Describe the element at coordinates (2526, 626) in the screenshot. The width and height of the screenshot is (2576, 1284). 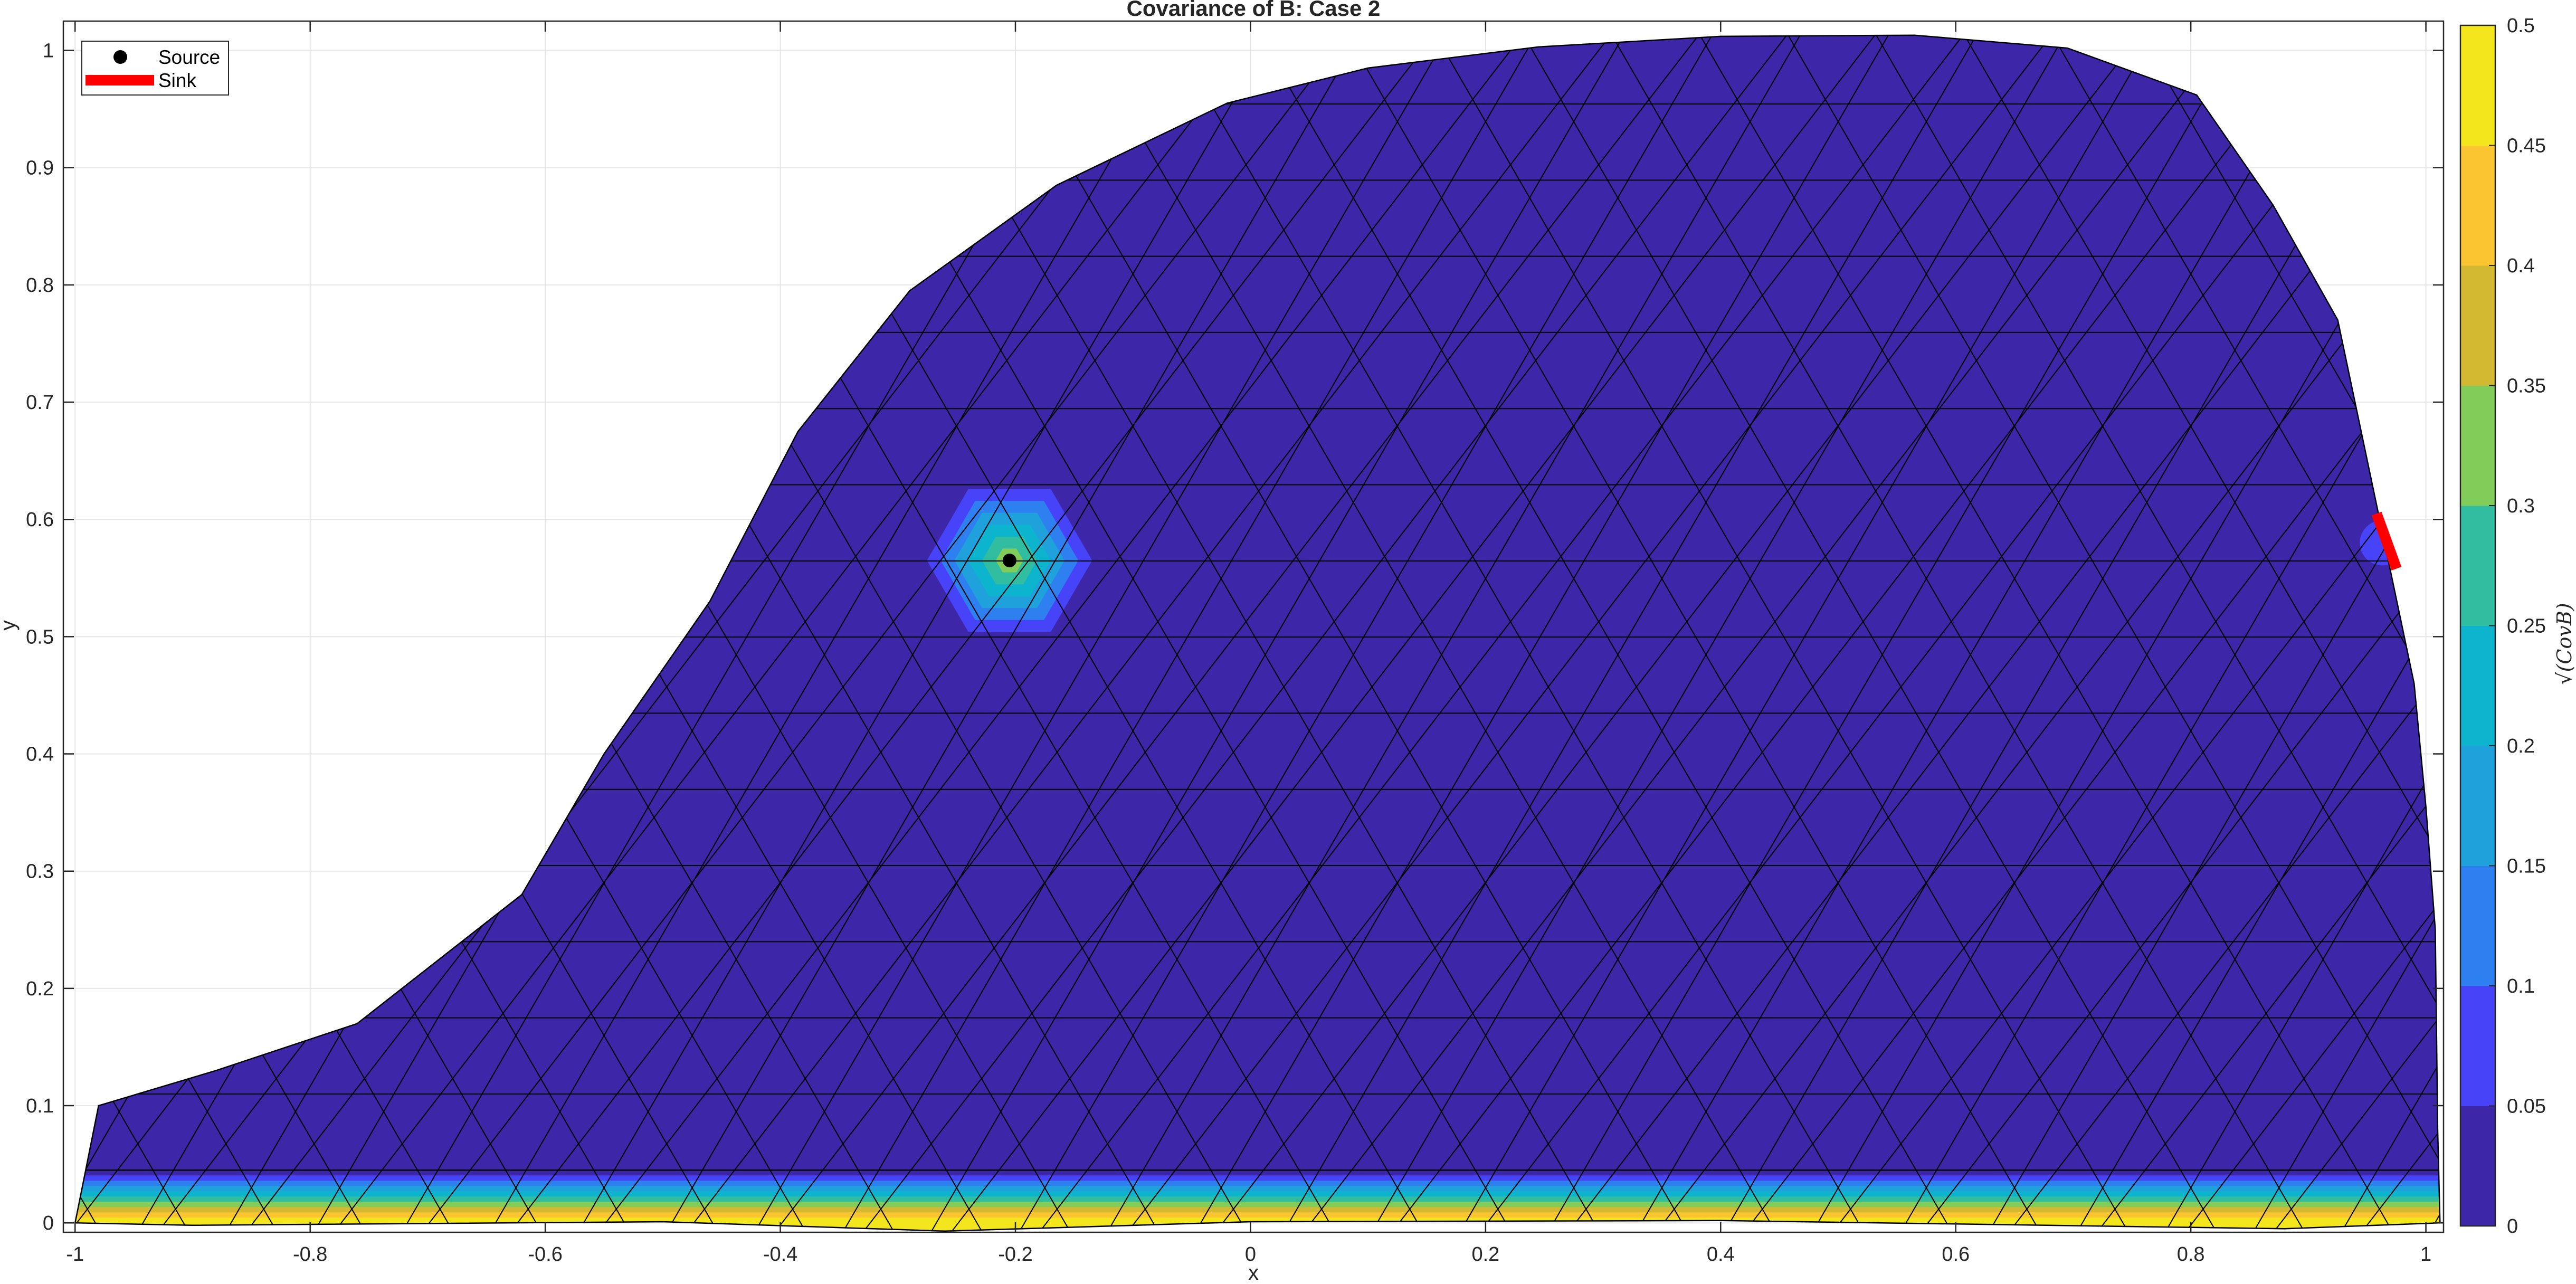
I see `colorbar-tick-label: 0.25` at that location.